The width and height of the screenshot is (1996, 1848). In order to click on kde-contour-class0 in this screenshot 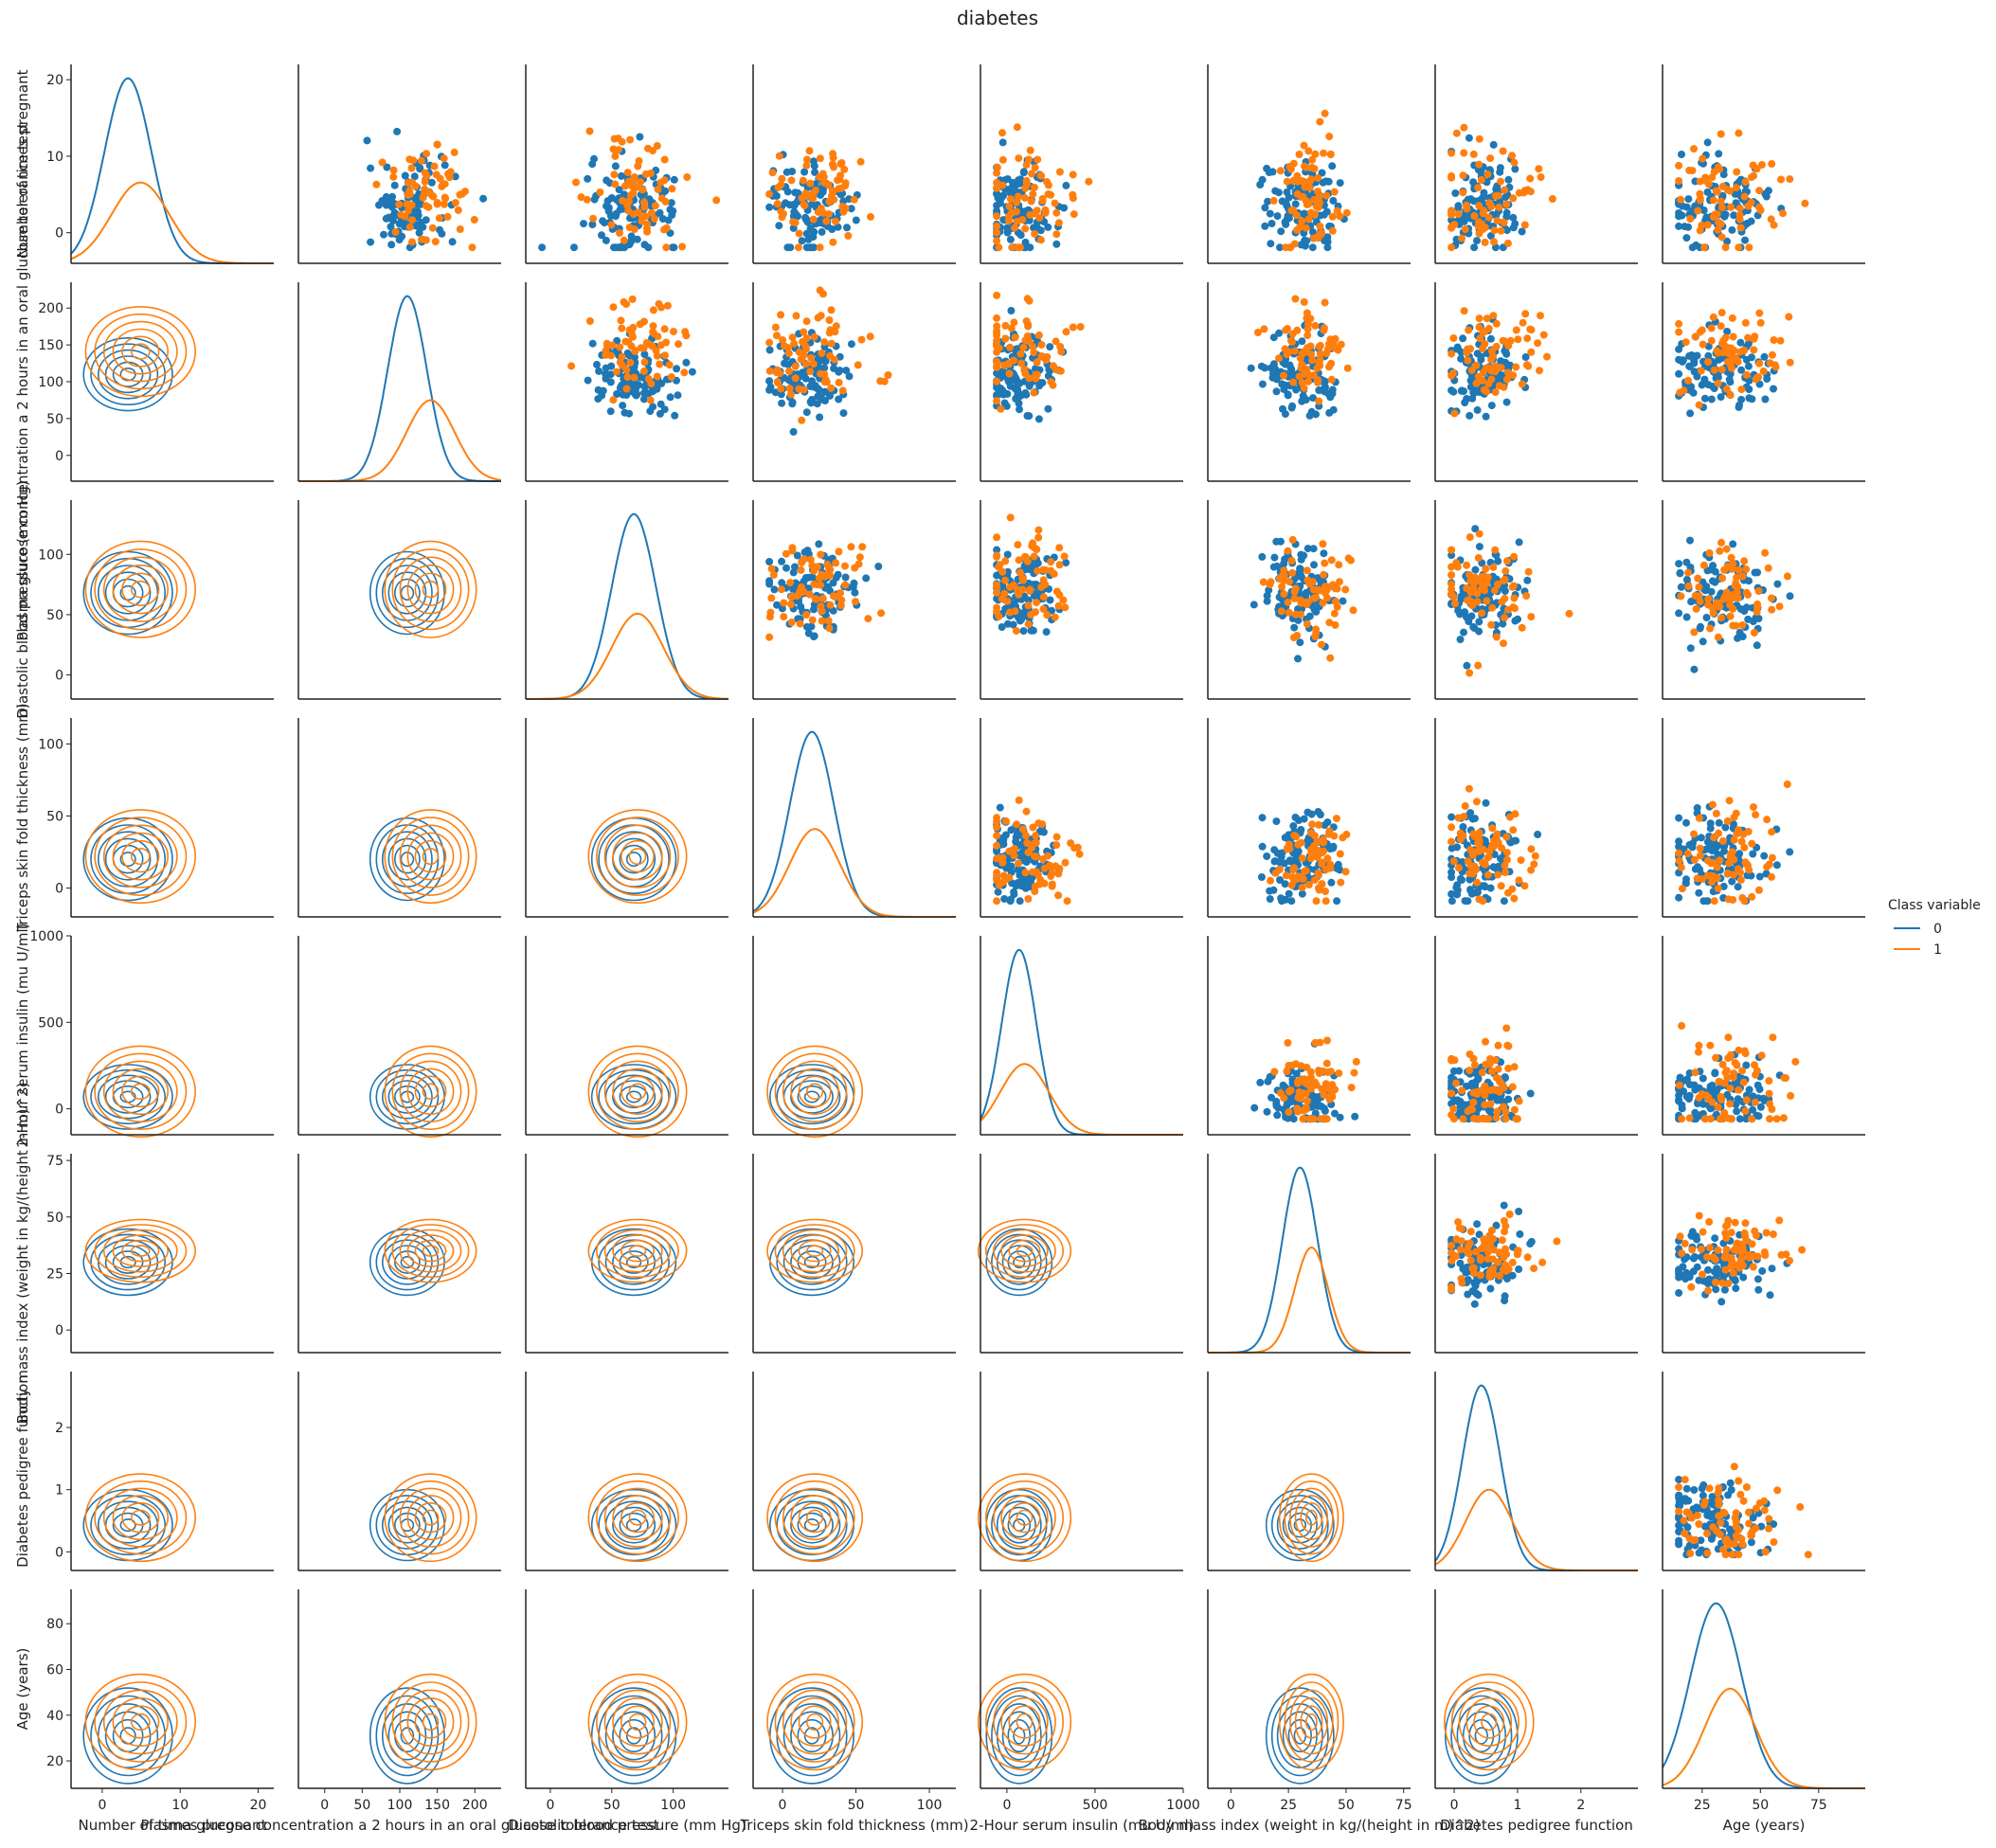, I will do `click(407, 593)`.